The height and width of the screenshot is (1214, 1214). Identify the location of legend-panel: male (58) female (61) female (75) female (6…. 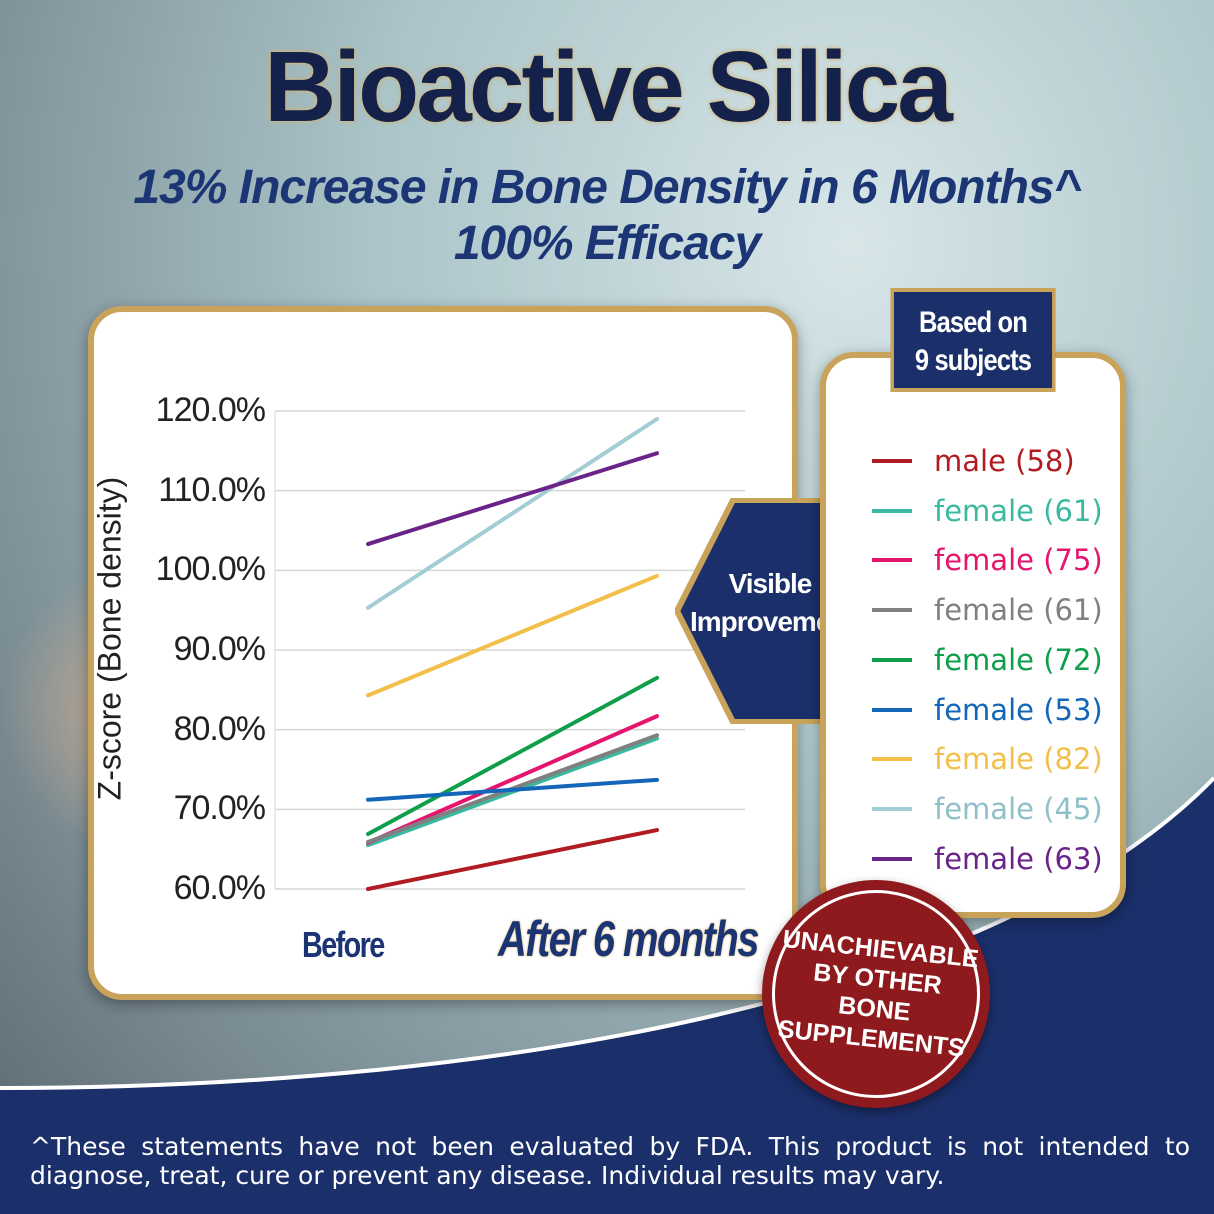
(973, 635).